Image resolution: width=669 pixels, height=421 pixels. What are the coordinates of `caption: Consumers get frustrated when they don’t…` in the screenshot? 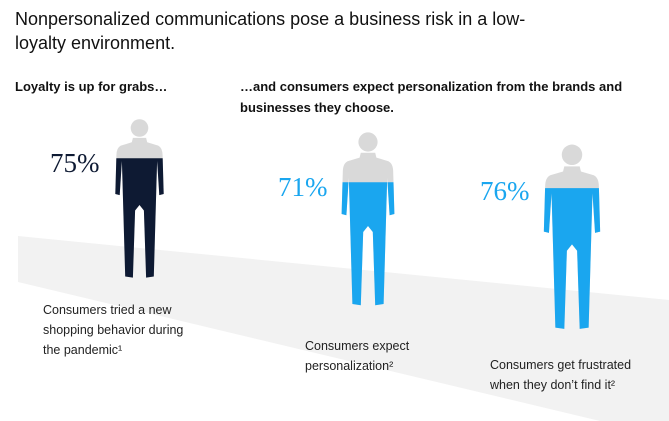 It's located at (561, 375).